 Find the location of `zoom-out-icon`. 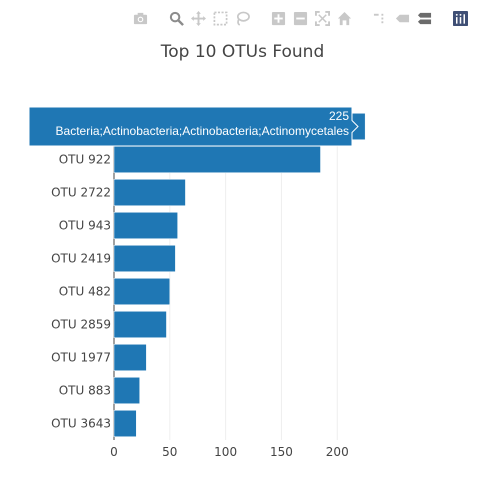

zoom-out-icon is located at coordinates (300, 18).